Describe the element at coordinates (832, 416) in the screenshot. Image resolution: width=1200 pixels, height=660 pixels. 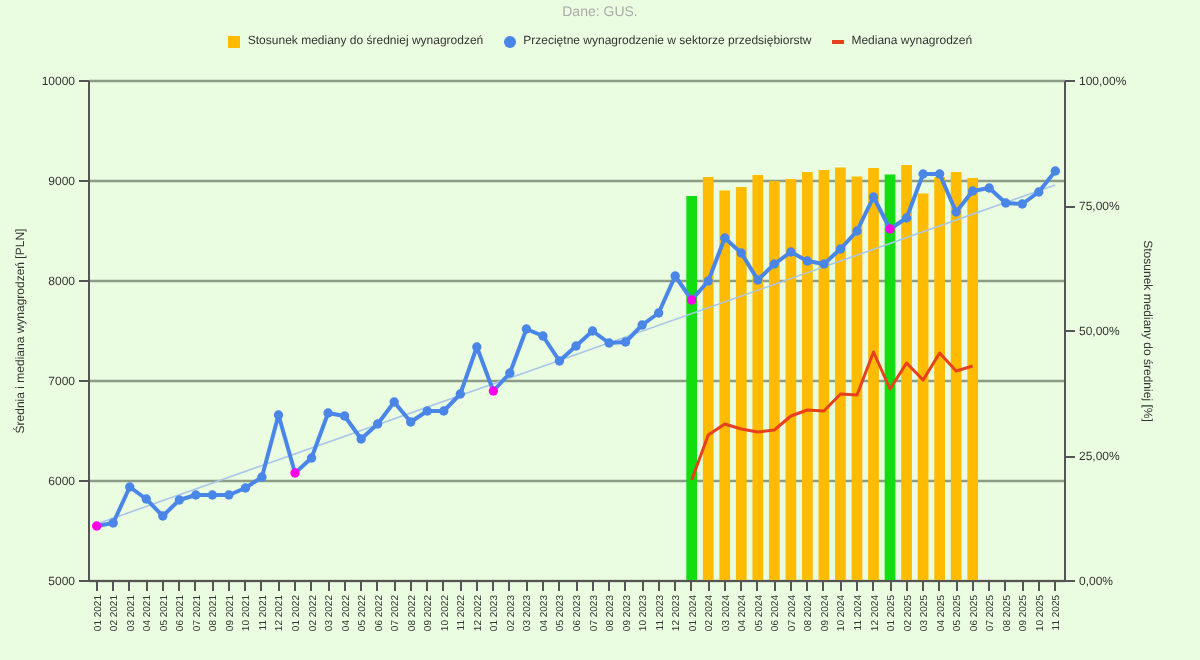
I see `line-series` at that location.